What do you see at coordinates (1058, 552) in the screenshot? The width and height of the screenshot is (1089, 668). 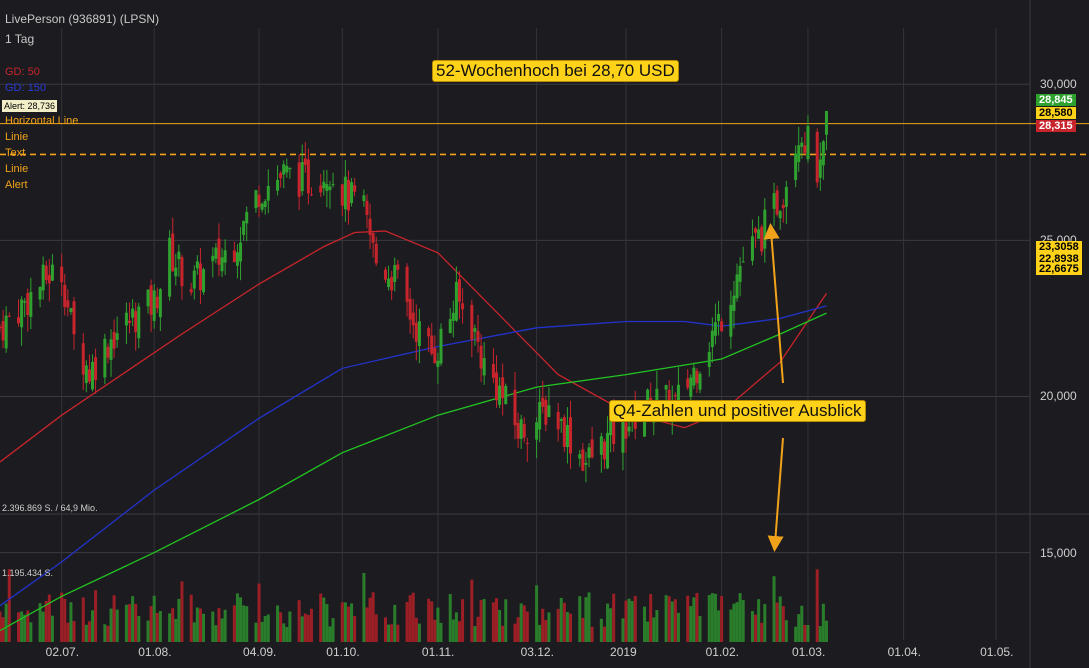 I see `y-tick-label: 15,000` at bounding box center [1058, 552].